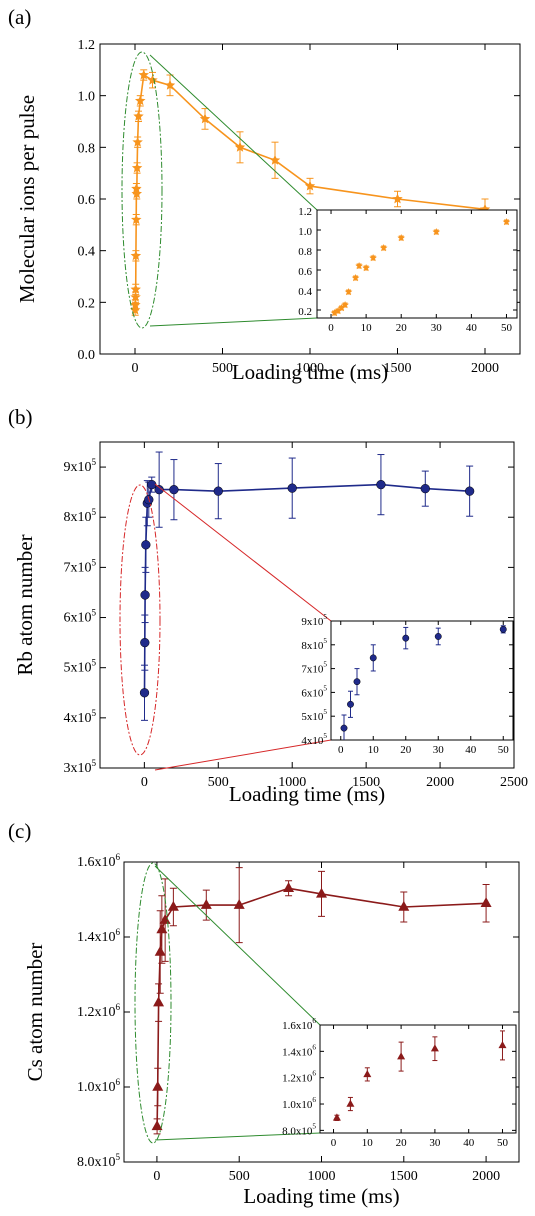 This screenshot has height=1216, width=535. Describe the element at coordinates (299, 1129) in the screenshot. I see `y-tick-label: 8.0x10⁵` at that location.